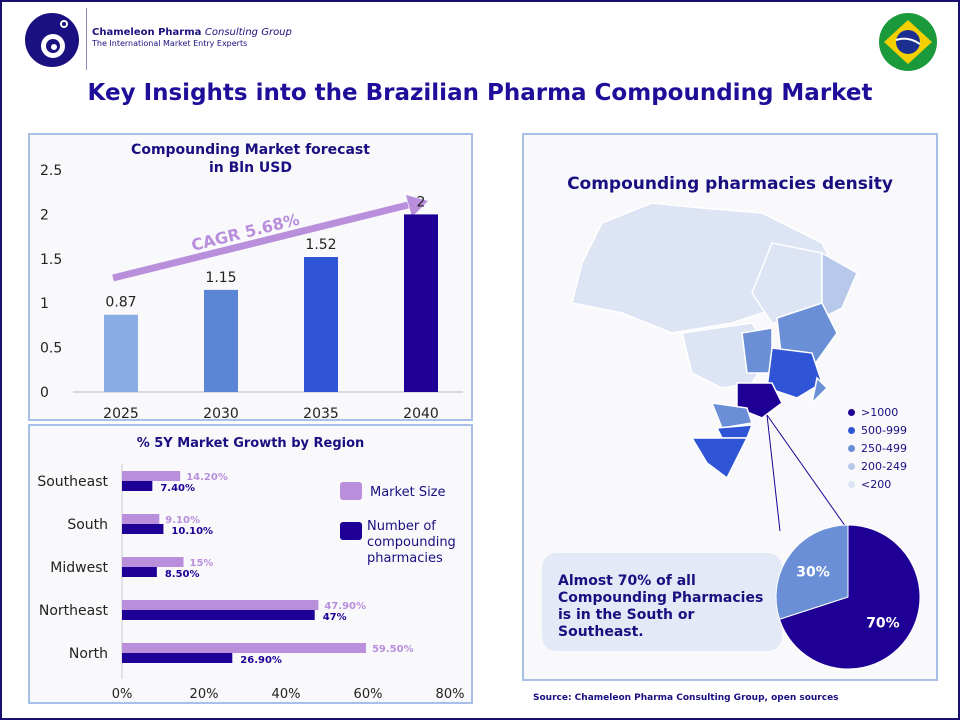 This screenshot has height=720, width=960. Describe the element at coordinates (250, 443) in the screenshot. I see `region-title: % 5Y Market Growth by Region` at that location.